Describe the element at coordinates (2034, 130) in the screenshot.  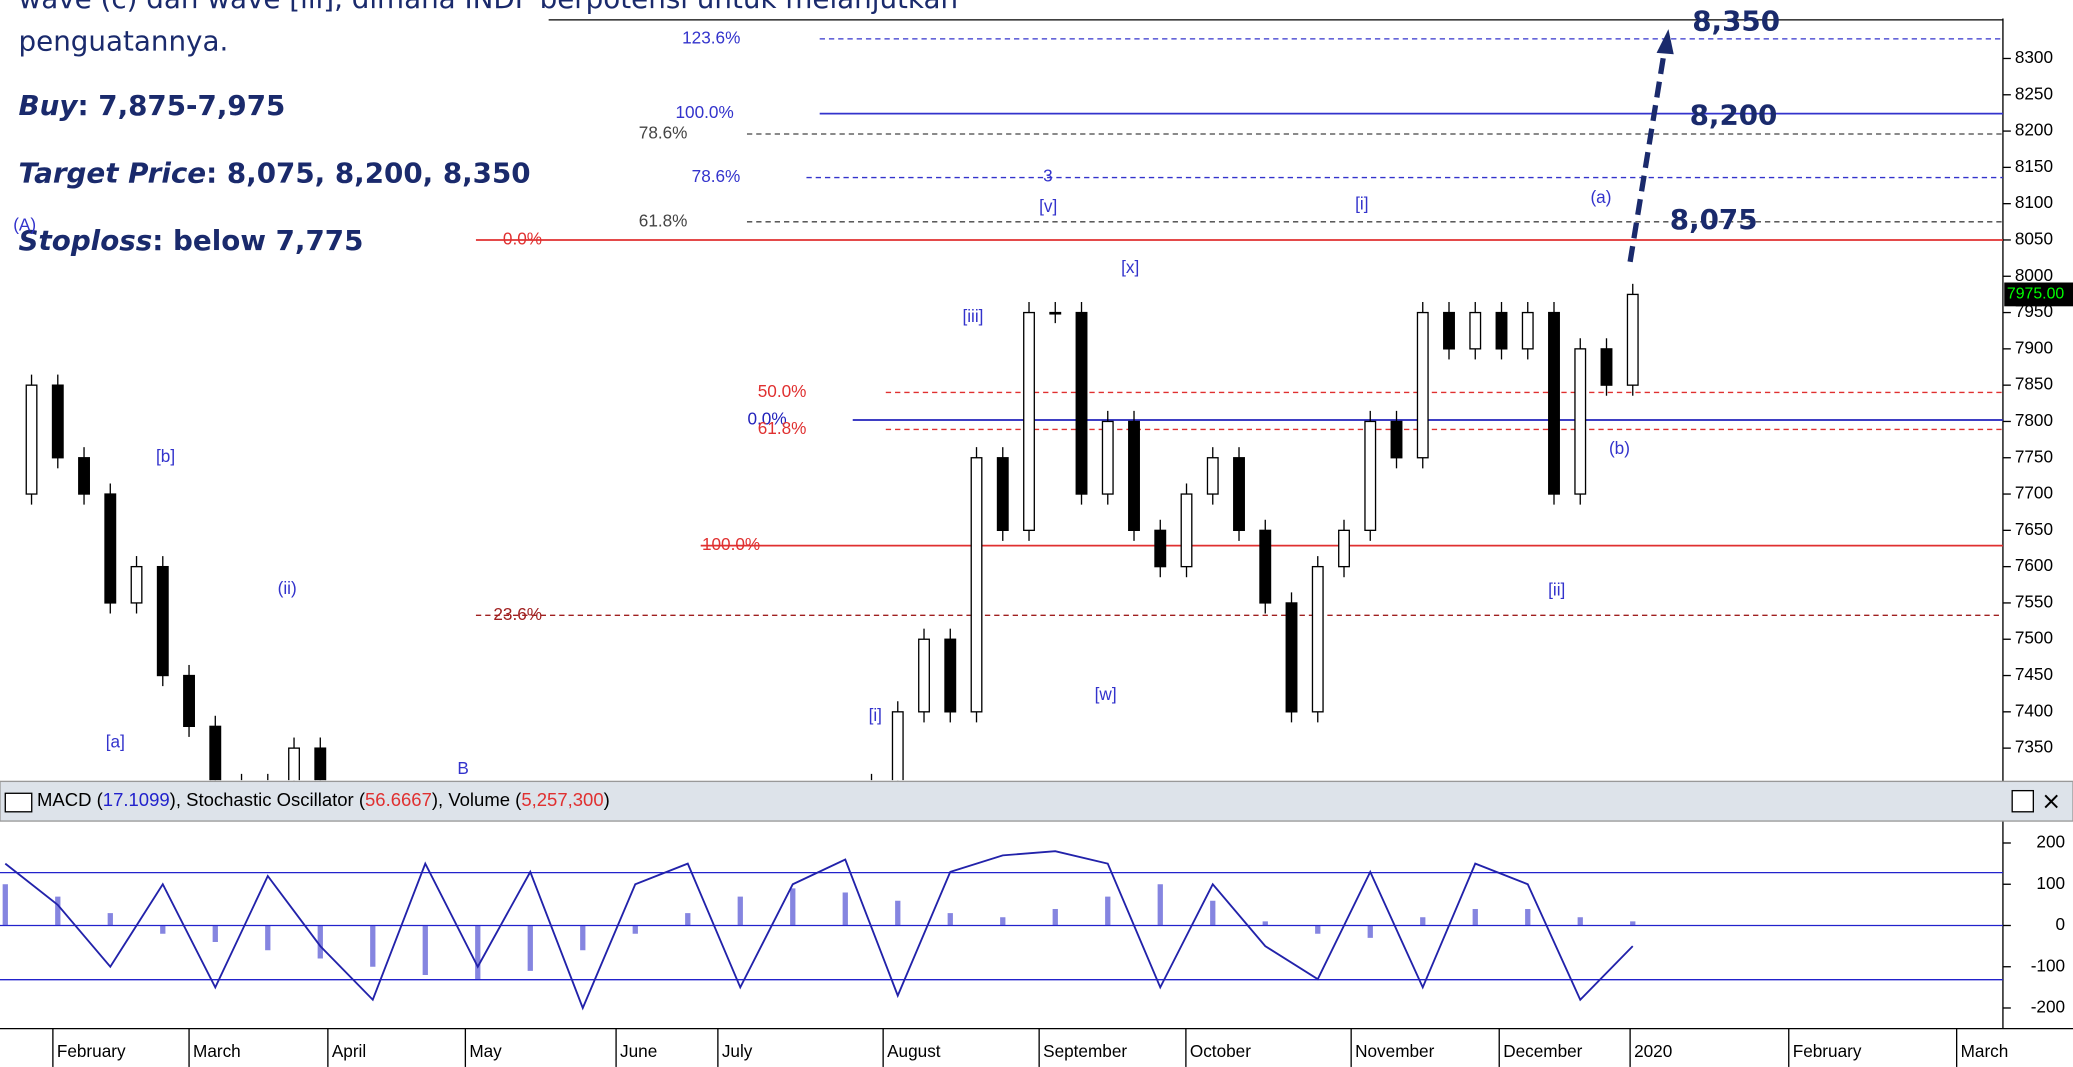
I see `y-tick-label: 8200` at that location.